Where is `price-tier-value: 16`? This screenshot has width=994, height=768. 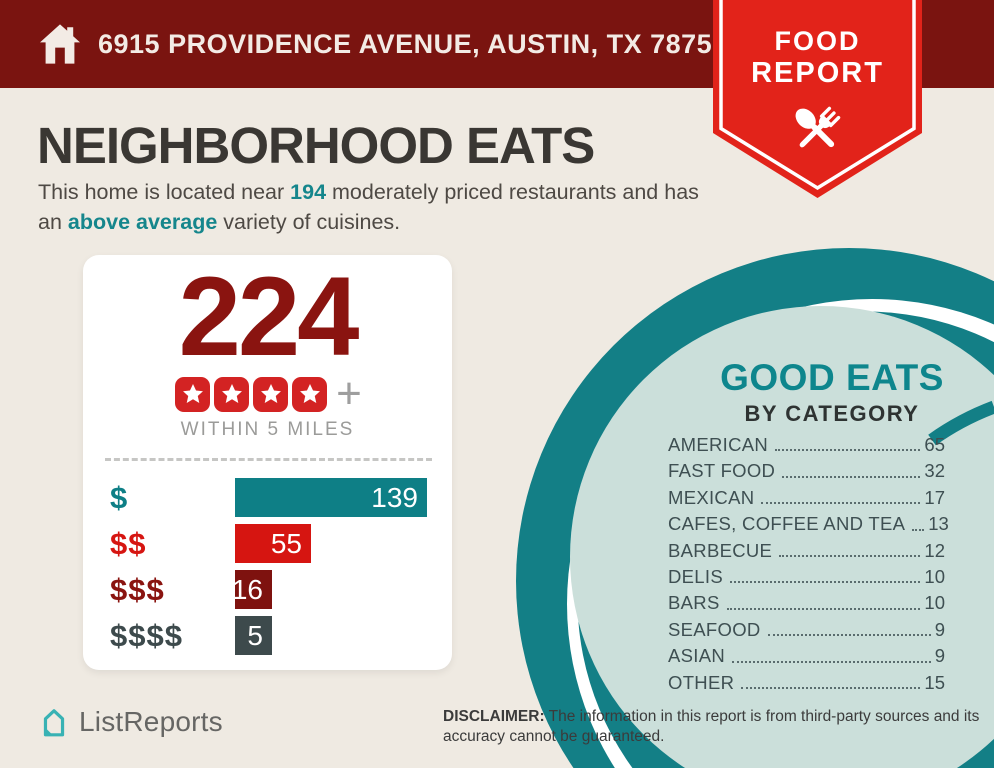
price-tier-value: 16 is located at coordinates (247, 589).